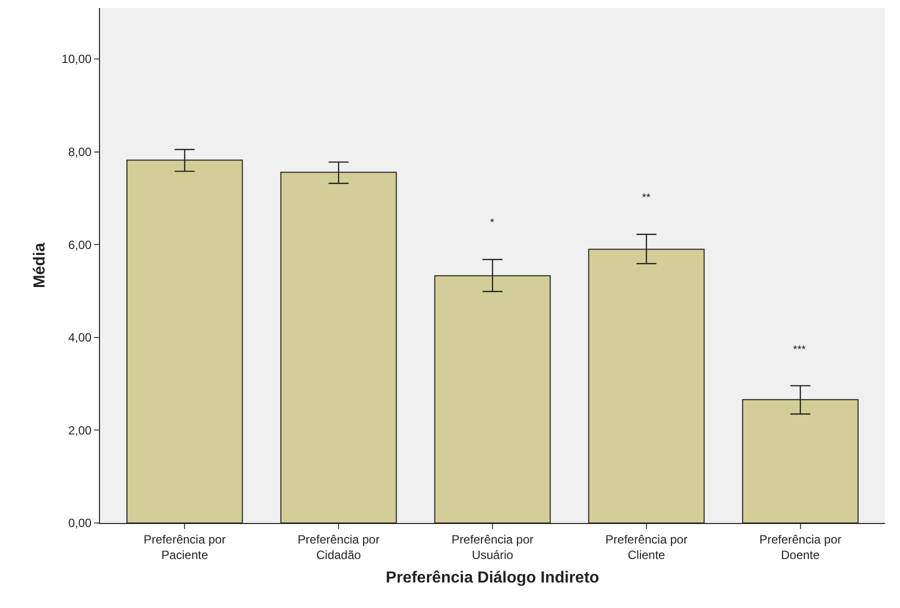 The image size is (900, 608). I want to click on y-tick-label: 6,00, so click(80, 245).